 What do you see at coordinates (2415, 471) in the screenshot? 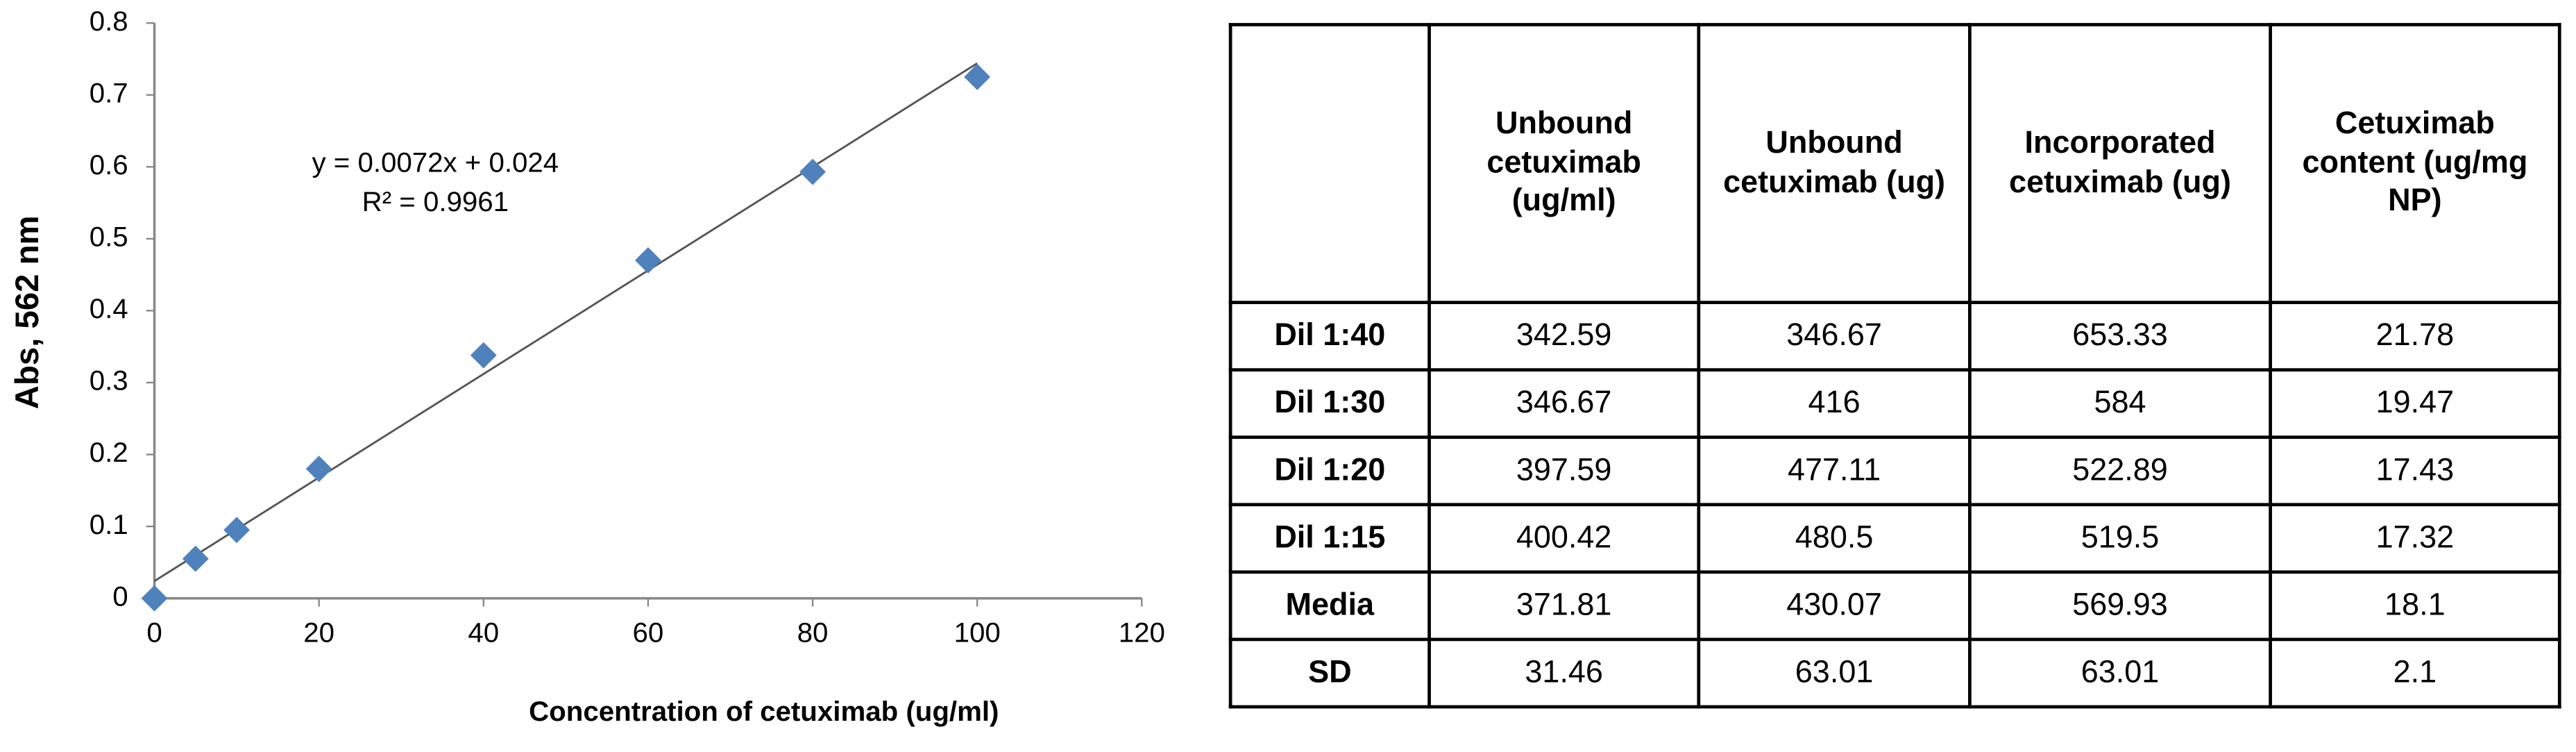
I see `table-cell: 17.43` at bounding box center [2415, 471].